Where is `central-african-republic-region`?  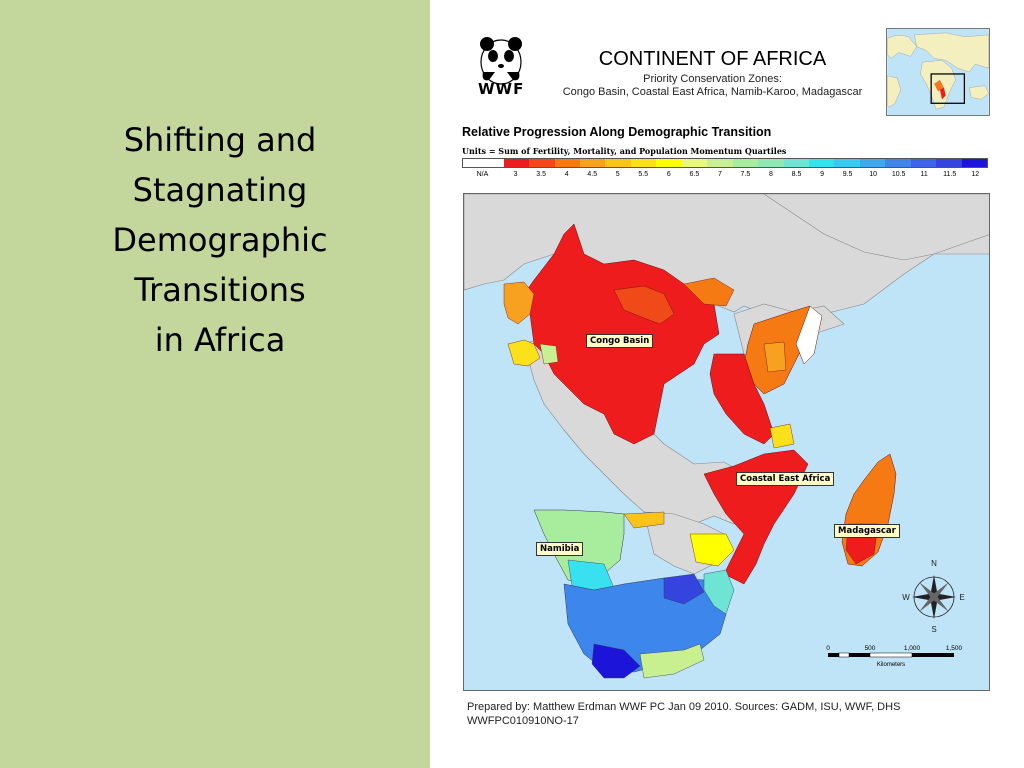 central-african-republic-region is located at coordinates (644, 305).